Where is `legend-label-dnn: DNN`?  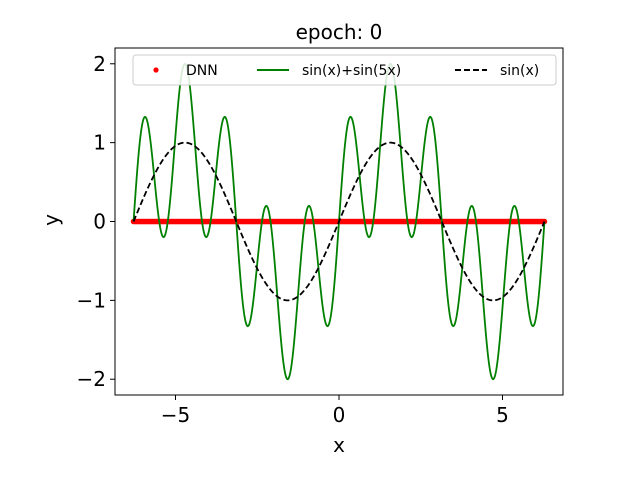
legend-label-dnn: DNN is located at coordinates (202, 71).